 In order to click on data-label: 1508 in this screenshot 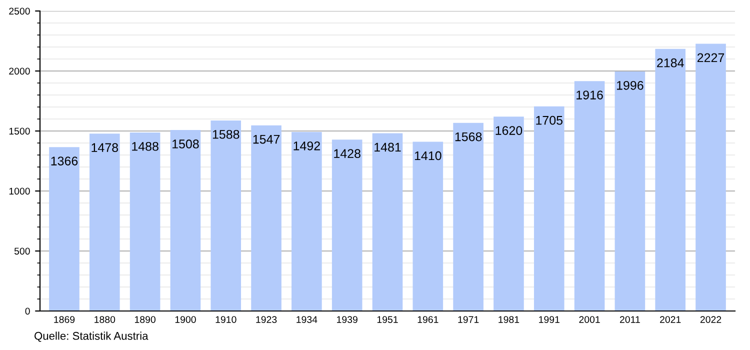, I will do `click(185, 144)`.